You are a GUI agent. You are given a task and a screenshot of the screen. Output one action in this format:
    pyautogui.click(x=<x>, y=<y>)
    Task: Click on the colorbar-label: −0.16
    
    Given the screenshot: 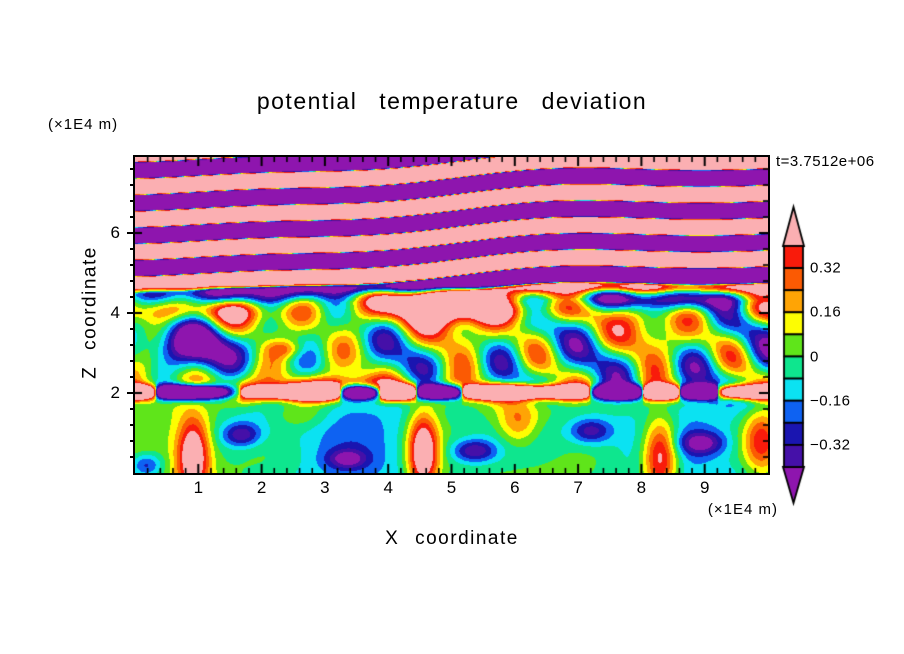 What is the action you would take?
    pyautogui.click(x=830, y=401)
    